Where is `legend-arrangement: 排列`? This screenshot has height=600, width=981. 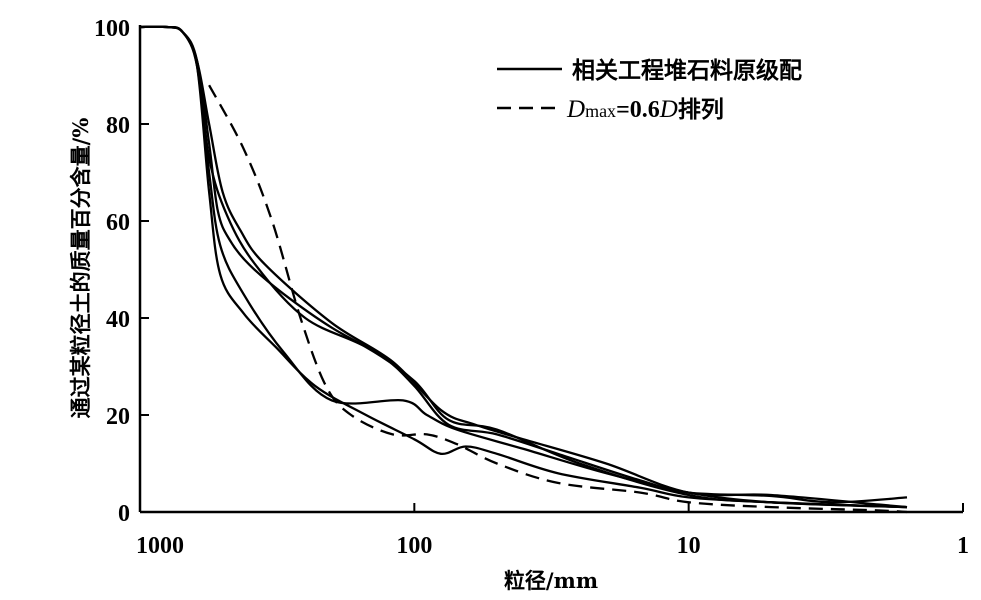 legend-arrangement: 排列 is located at coordinates (701, 110).